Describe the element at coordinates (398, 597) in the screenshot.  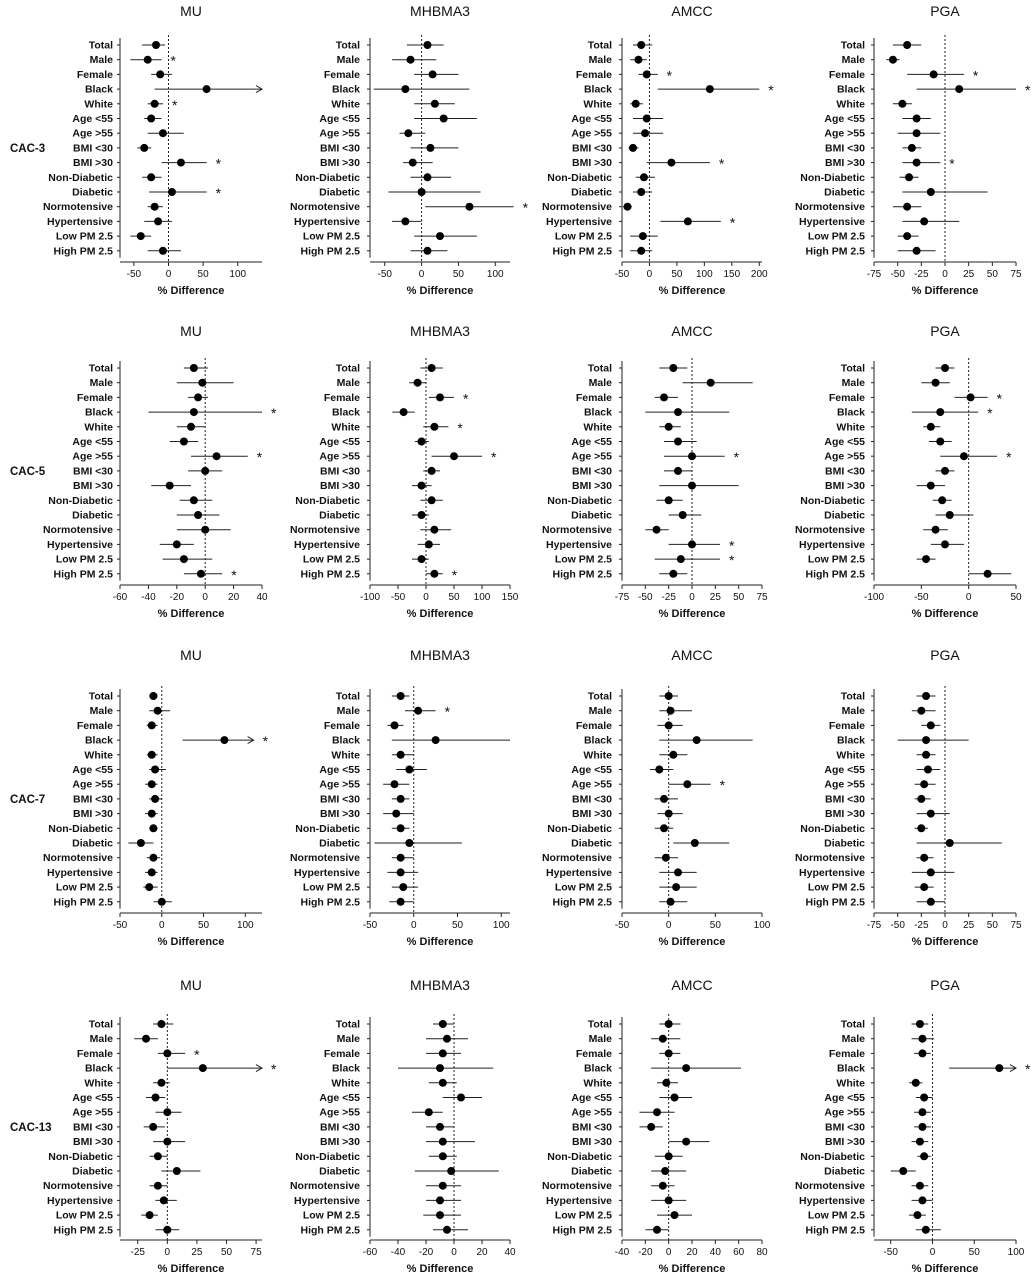
I see `x-tick-label: -50` at that location.